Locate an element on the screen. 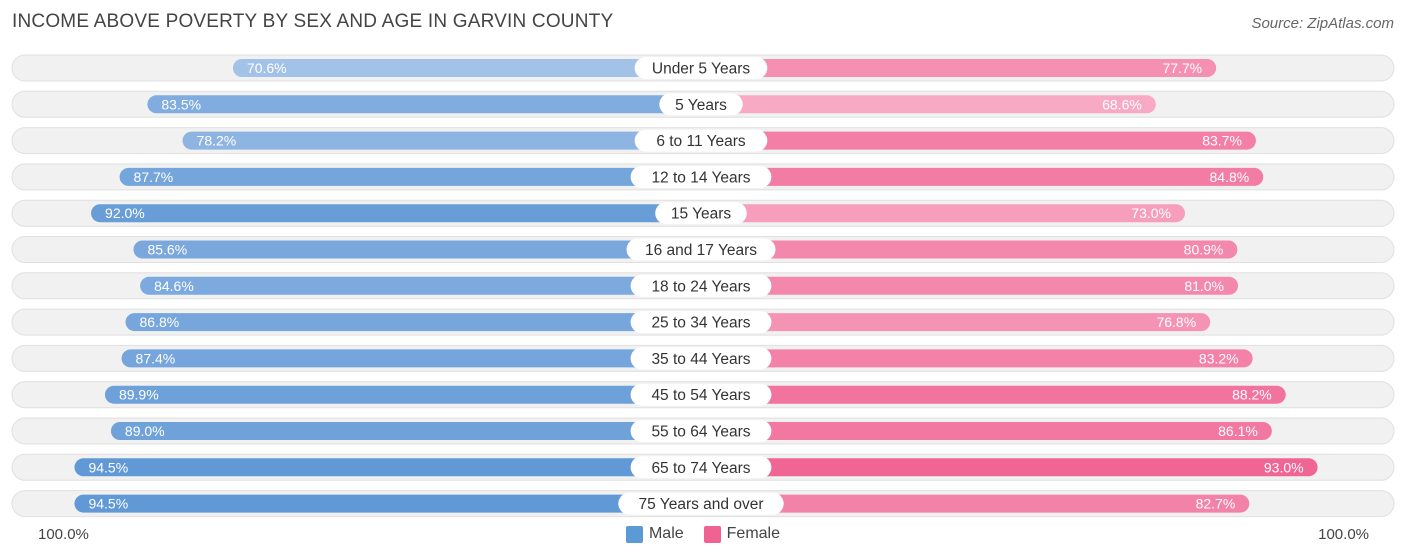 The image size is (1406, 559). category-label: 25 to 34 Years is located at coordinates (700, 323).